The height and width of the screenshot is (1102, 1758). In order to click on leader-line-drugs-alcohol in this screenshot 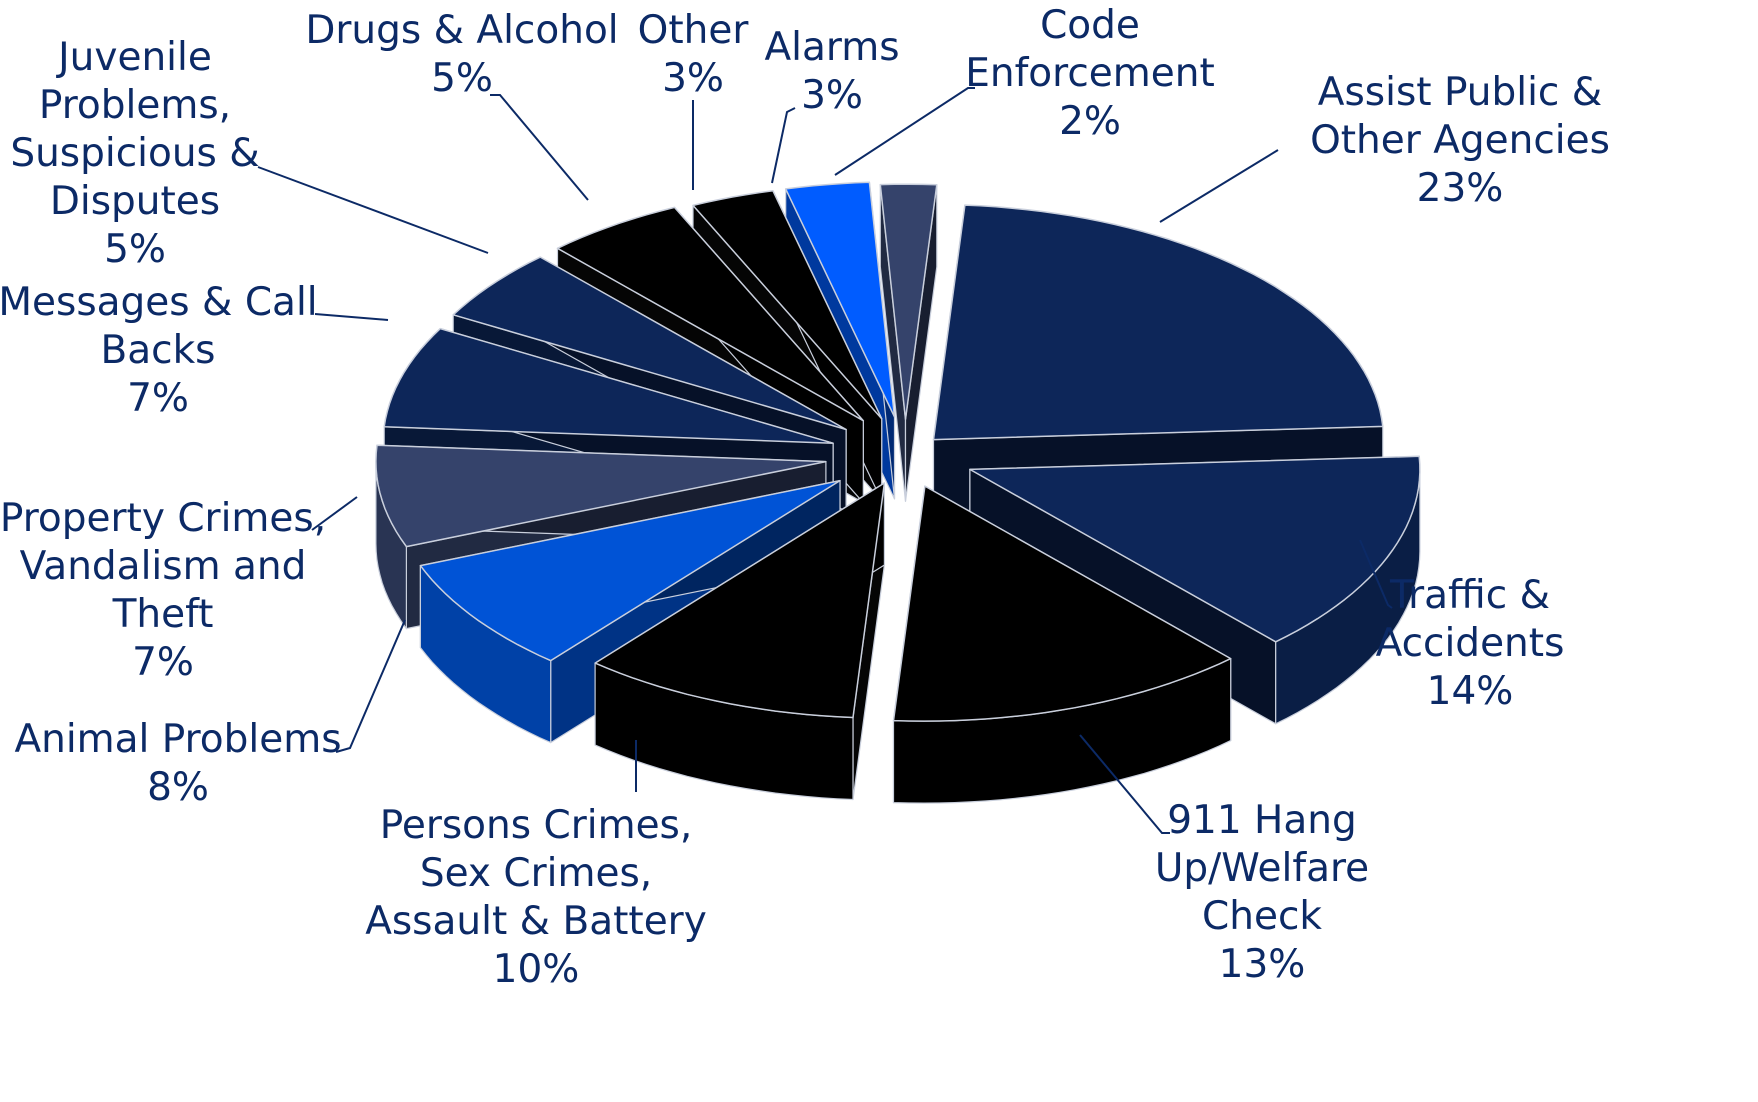, I will do `click(539, 147)`.